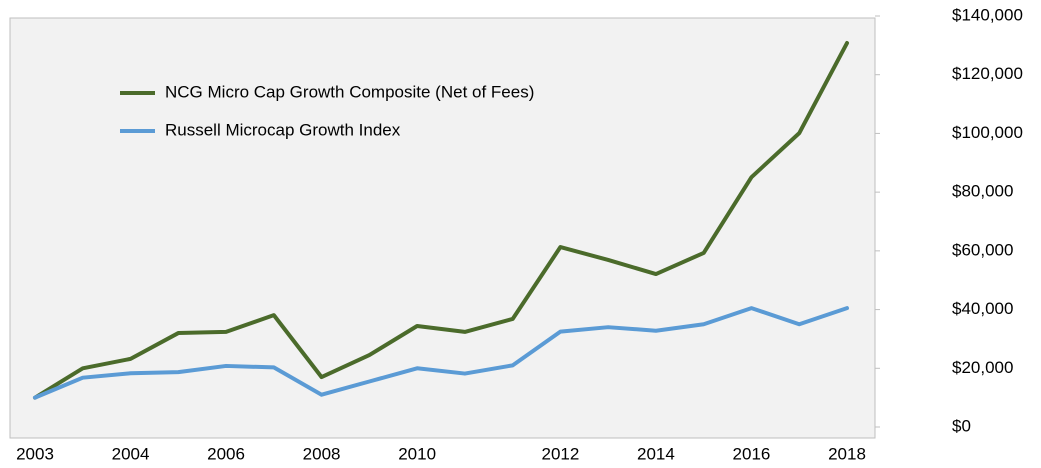 Image resolution: width=1041 pixels, height=468 pixels. Describe the element at coordinates (987, 14) in the screenshot. I see `y-tick-label: $140,000` at that location.